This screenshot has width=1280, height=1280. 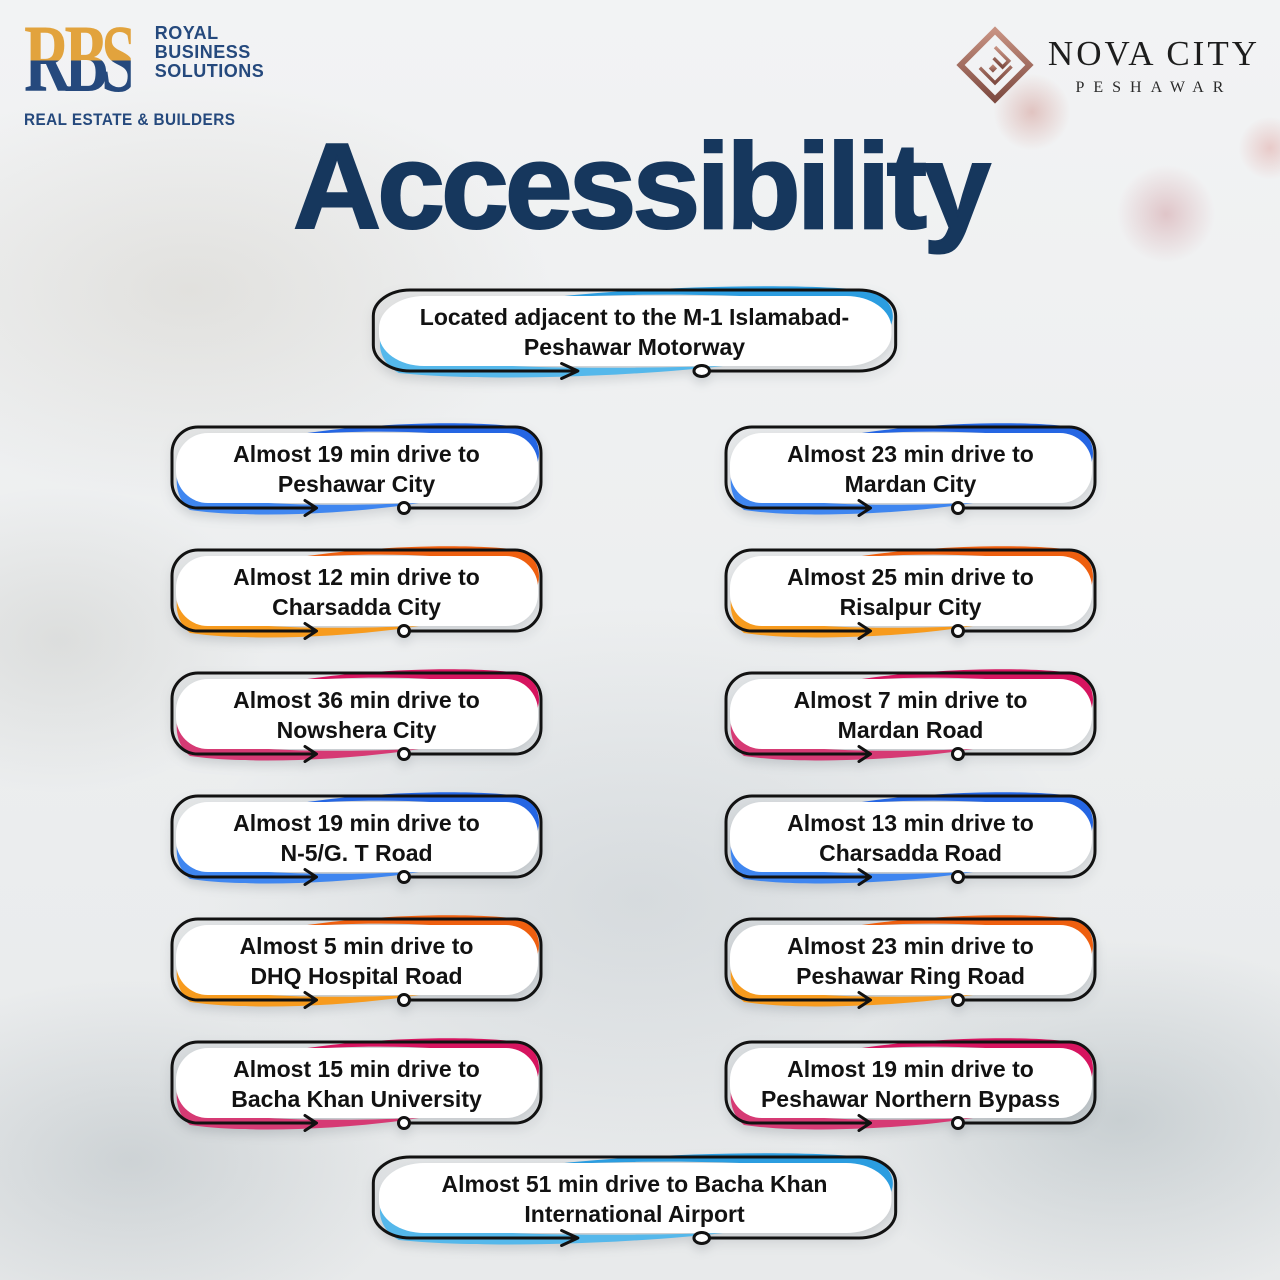 I want to click on accessibility-card-charsadda-city: Almost 12 min drive to Charsadda City, so click(x=356, y=593).